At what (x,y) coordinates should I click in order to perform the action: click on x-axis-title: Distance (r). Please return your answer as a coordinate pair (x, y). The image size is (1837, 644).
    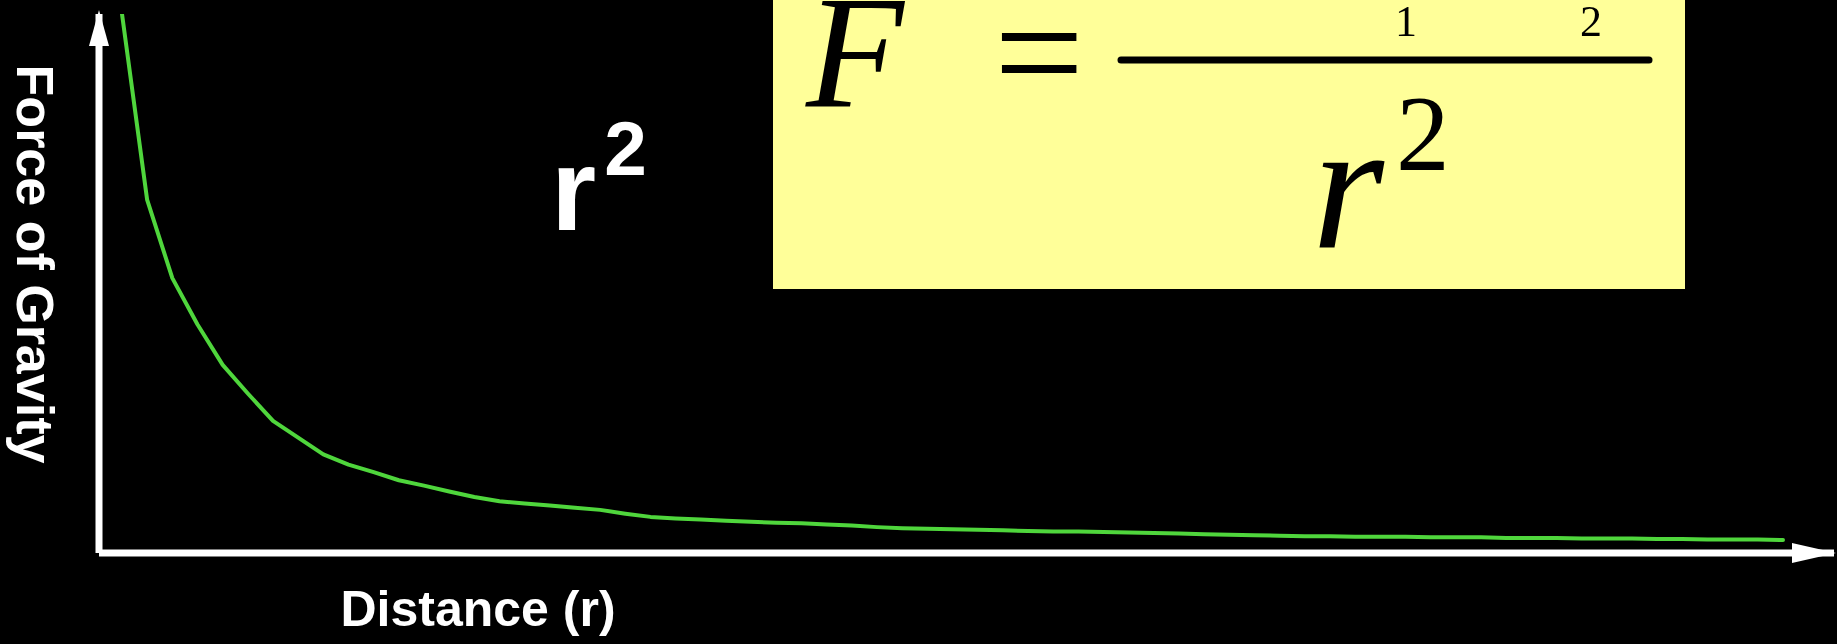
    Looking at the image, I should click on (478, 609).